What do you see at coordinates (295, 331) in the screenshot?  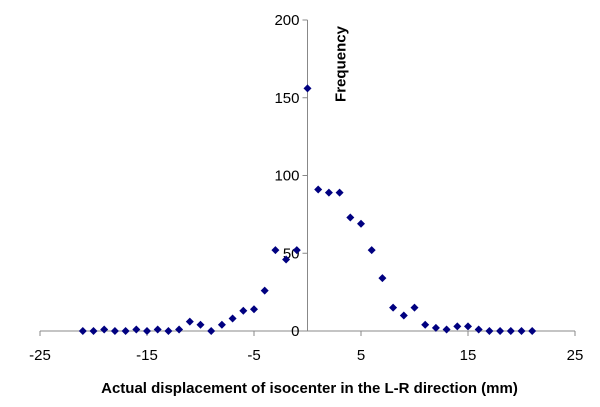 I see `y-tick-label: 0` at bounding box center [295, 331].